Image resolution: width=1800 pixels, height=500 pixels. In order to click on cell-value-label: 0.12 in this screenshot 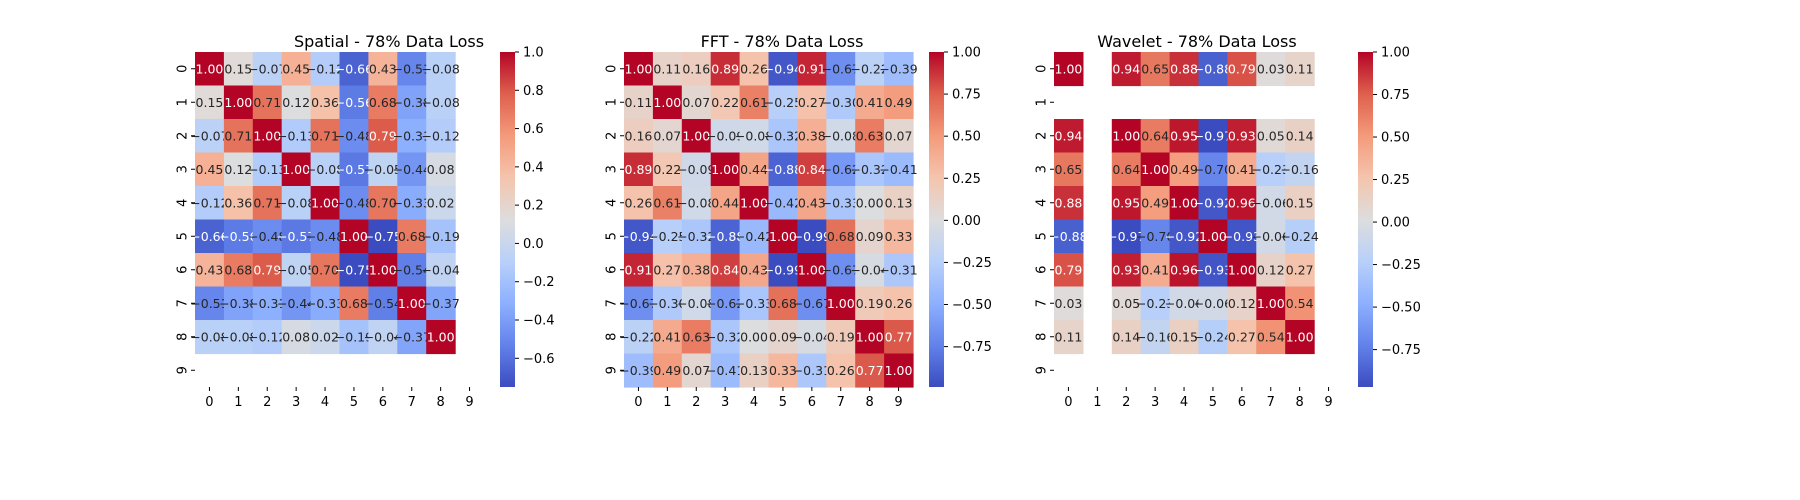, I will do `click(238, 169)`.